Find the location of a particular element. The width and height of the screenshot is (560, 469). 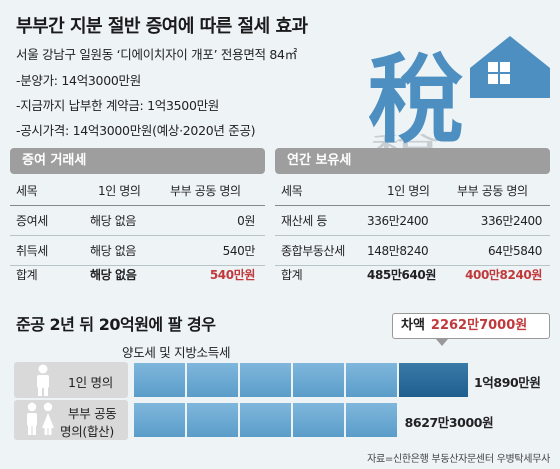

table-row: 취득세 해당 없음 540만 is located at coordinates (137, 251).